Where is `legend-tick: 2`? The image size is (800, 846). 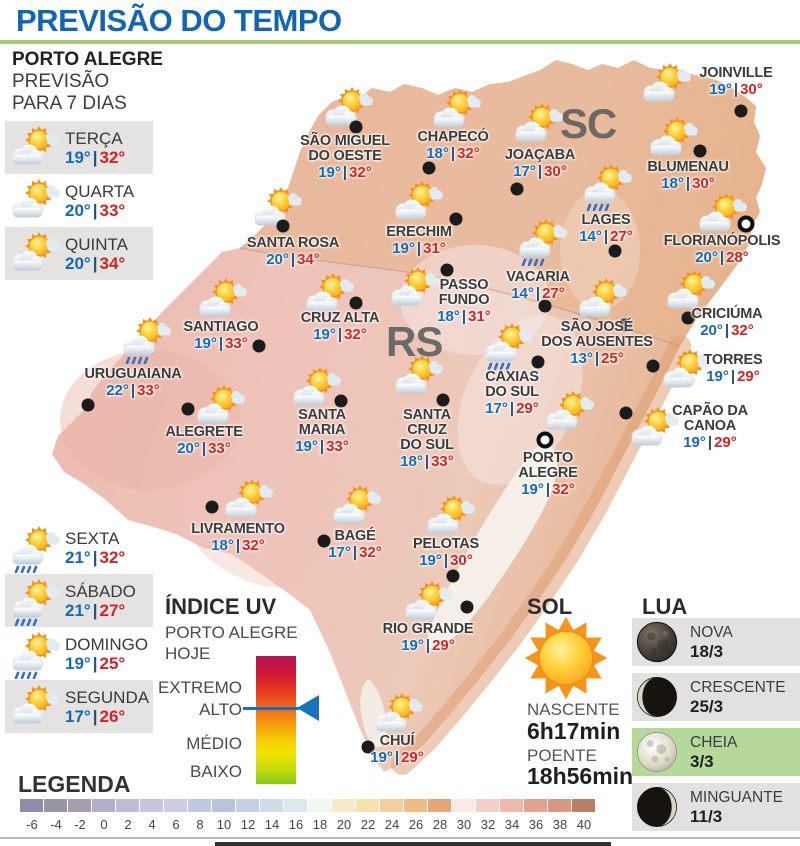
legend-tick: 2 is located at coordinates (128, 824).